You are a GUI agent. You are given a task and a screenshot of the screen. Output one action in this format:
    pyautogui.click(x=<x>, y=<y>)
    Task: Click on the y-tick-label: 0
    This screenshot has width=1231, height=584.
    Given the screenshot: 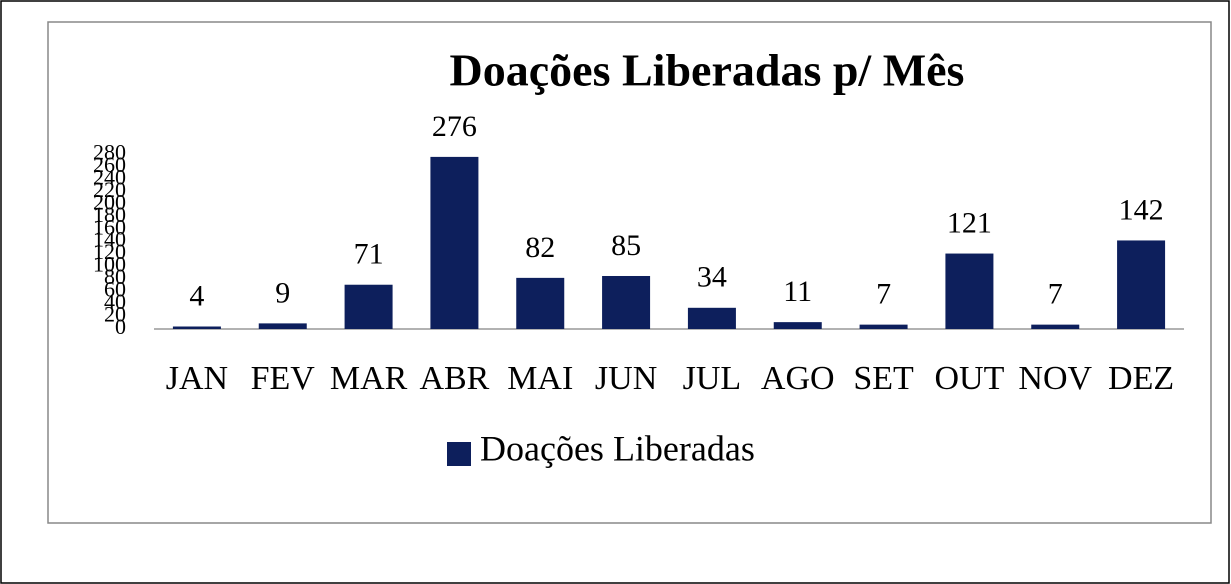 What is the action you would take?
    pyautogui.click(x=120, y=326)
    